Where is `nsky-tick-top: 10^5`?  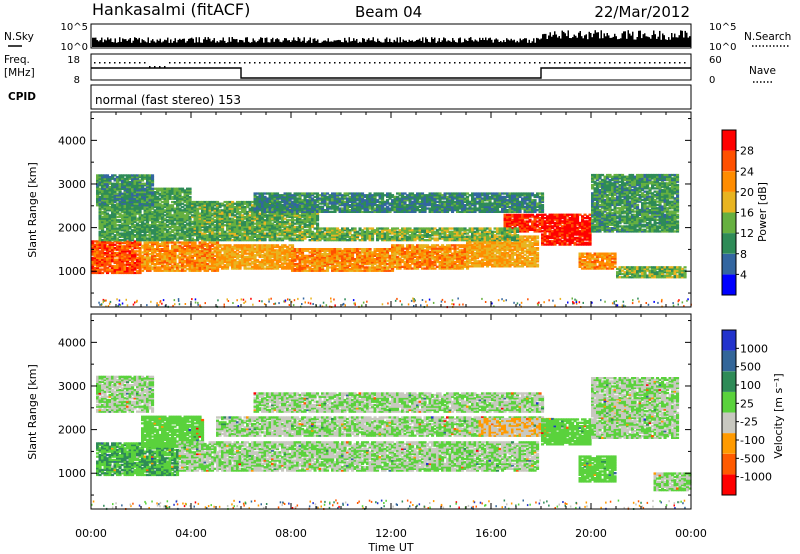
nsky-tick-top: 10^5 is located at coordinates (74, 27).